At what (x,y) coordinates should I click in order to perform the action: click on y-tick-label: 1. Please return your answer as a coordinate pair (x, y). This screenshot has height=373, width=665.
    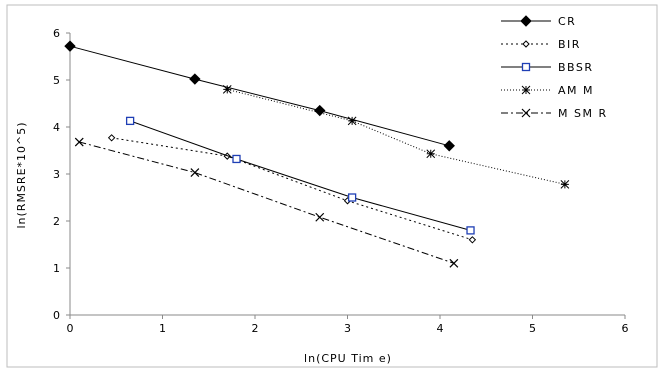
    Looking at the image, I should click on (56, 268).